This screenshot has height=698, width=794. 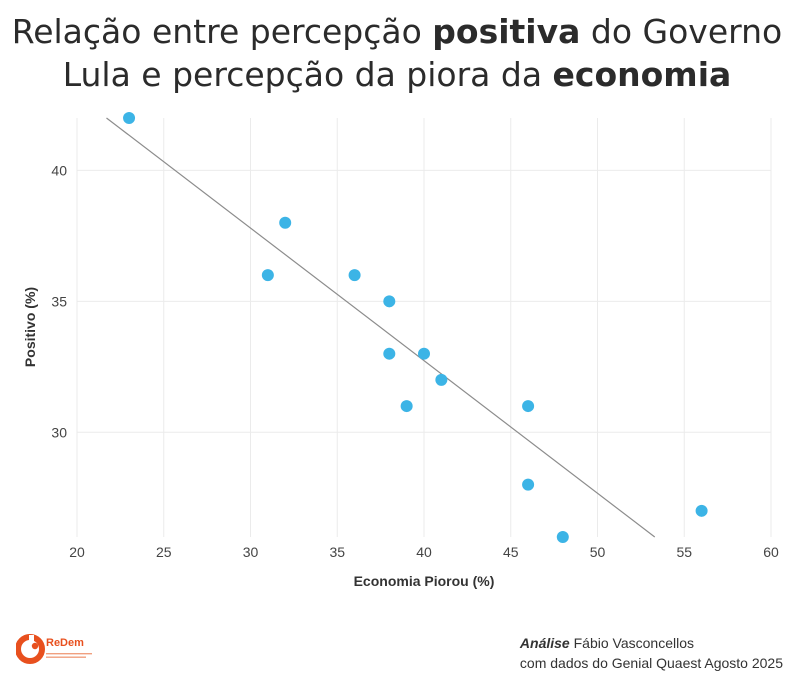 I want to click on x-tick-label: 45, so click(x=511, y=552).